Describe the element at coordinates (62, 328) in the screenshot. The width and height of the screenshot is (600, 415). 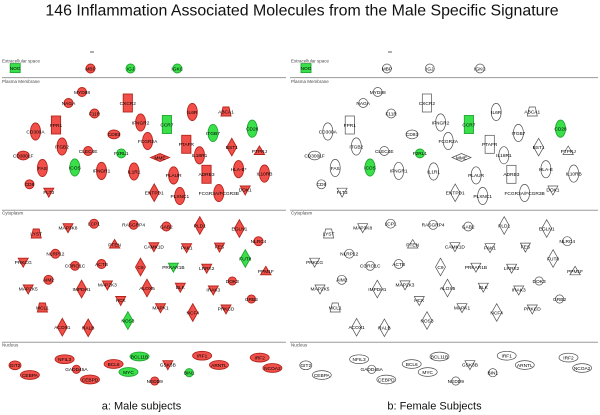
I see `svg-text: ACOX1` at that location.